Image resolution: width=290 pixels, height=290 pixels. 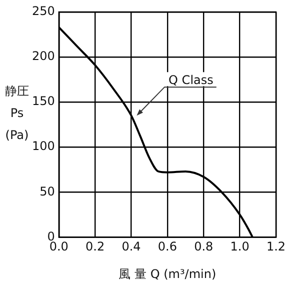 I want to click on x-tick-label: 0.4, so click(x=131, y=247).